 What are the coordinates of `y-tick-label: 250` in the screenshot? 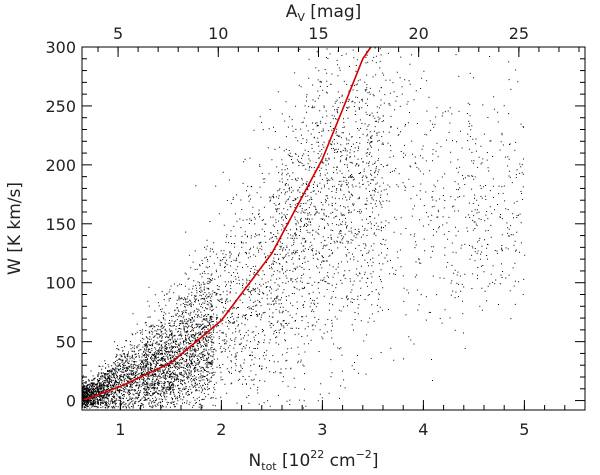 It's located at (60, 106).